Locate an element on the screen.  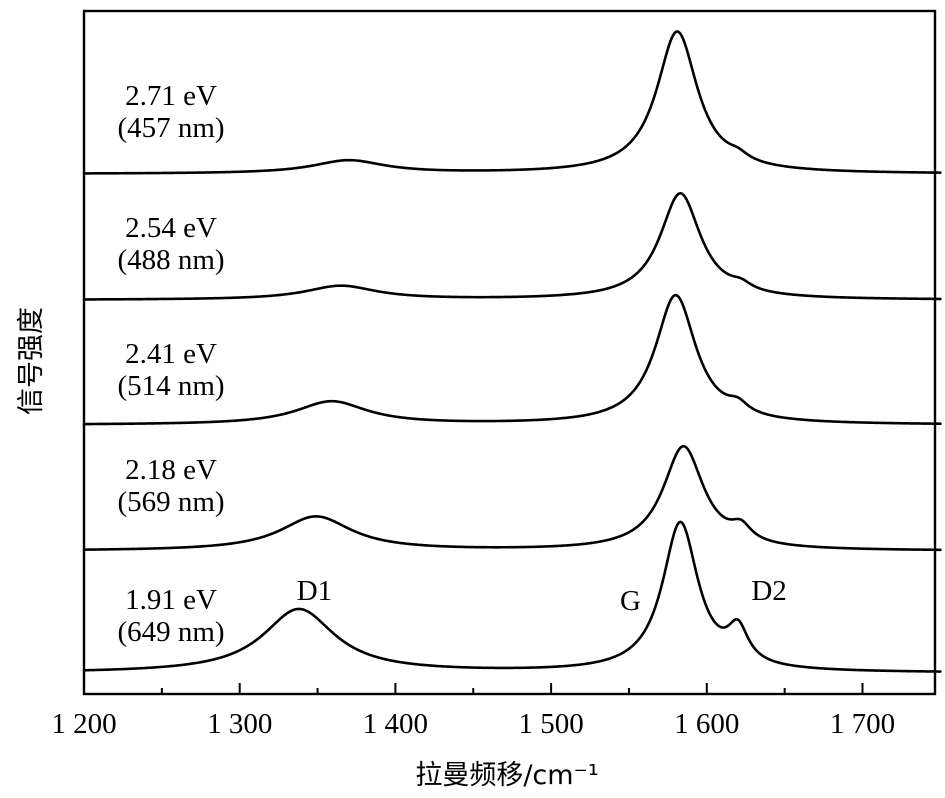
curve-energy-label-1: 2.71 eV is located at coordinates (171, 96).